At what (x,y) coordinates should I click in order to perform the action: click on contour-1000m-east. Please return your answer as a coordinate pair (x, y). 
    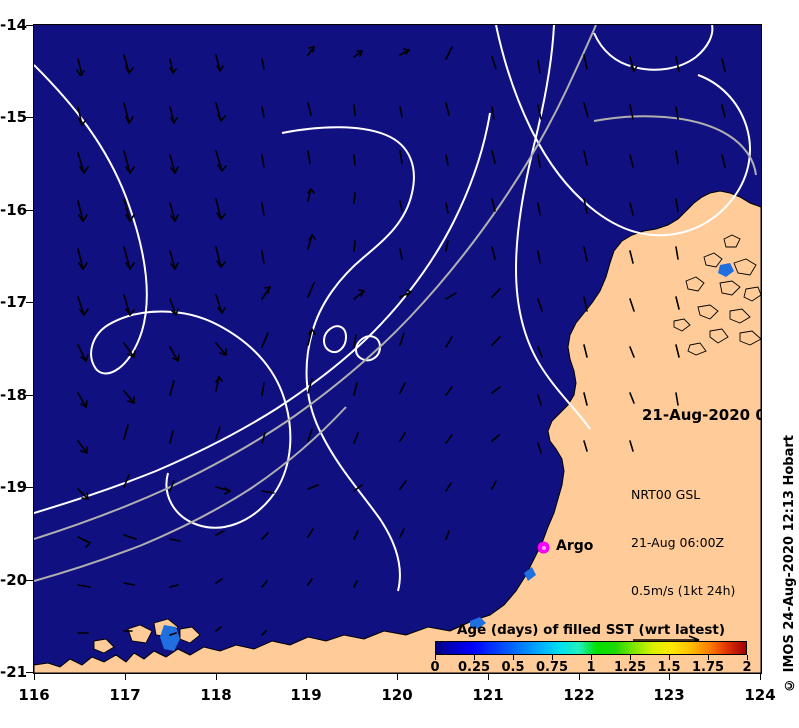
    Looking at the image, I should click on (552, 227).